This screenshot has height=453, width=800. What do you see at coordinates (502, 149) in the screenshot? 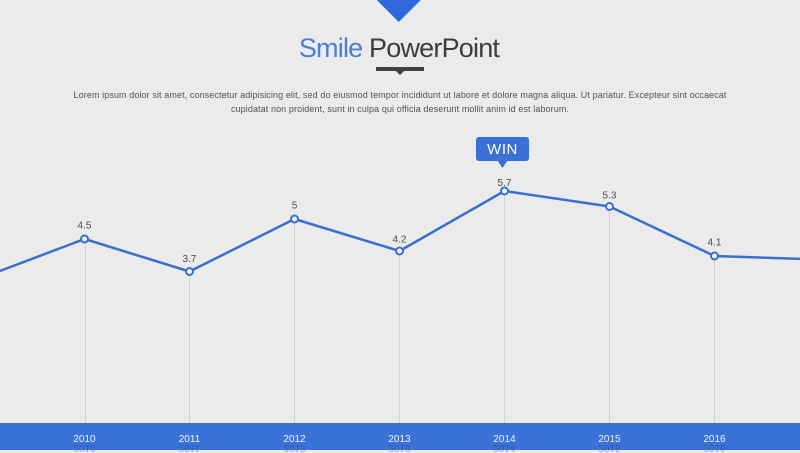
I see `svg-text: WIN` at bounding box center [502, 149].